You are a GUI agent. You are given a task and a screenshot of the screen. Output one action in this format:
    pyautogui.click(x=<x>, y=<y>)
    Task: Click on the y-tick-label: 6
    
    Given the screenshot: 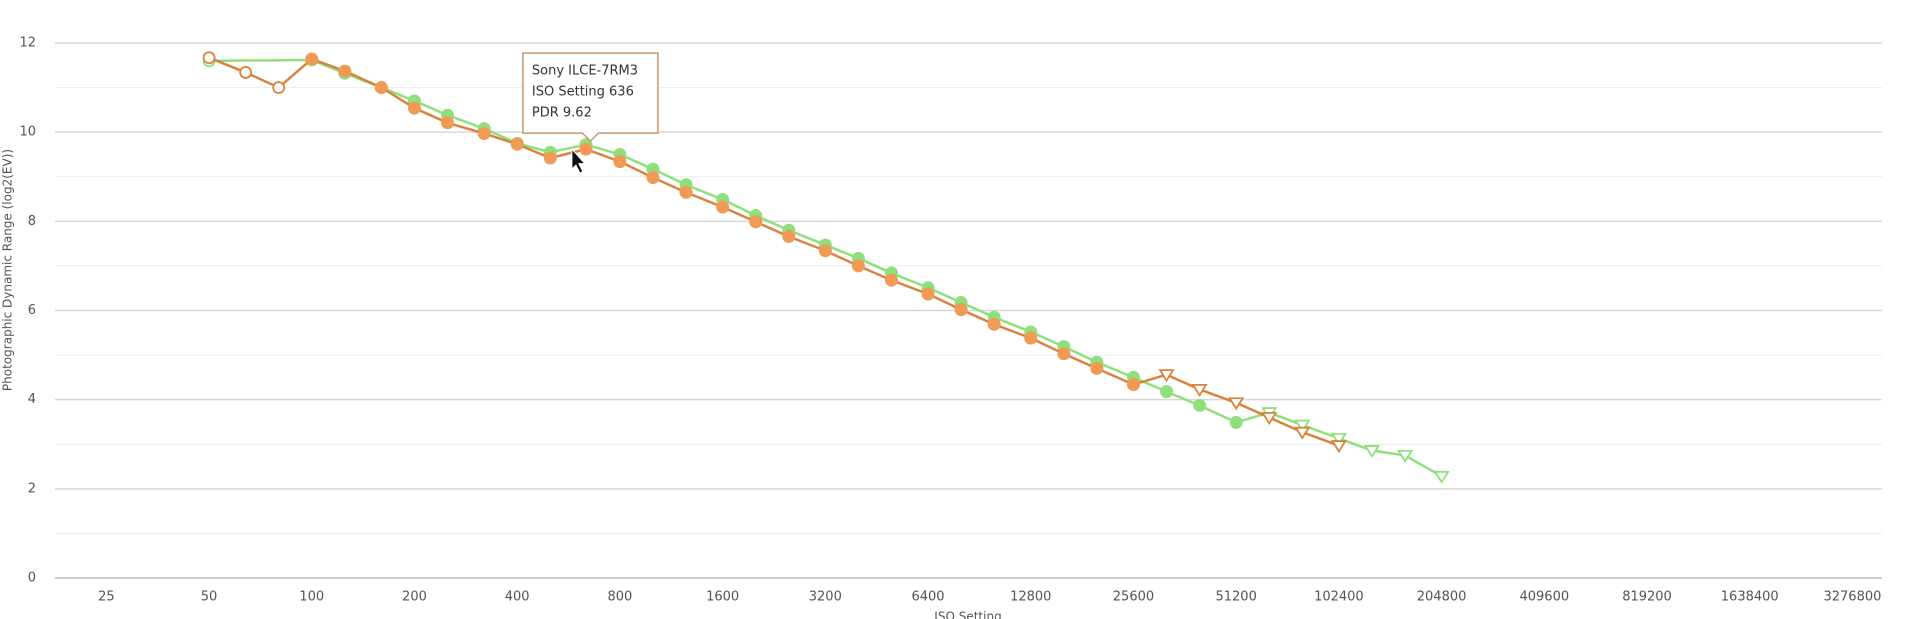 What is the action you would take?
    pyautogui.click(x=32, y=310)
    